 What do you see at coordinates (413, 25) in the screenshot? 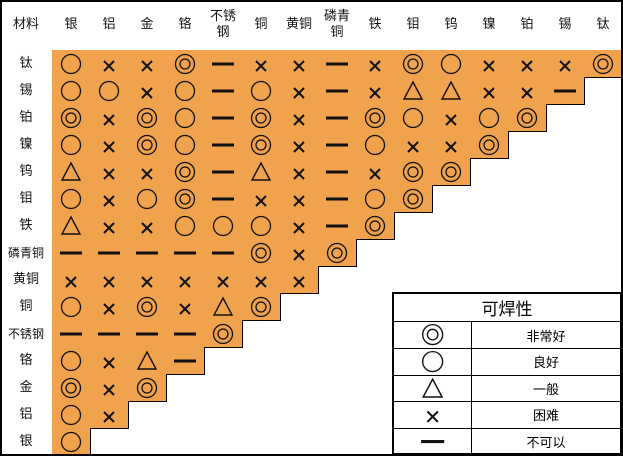
I see `column-header: 钼` at bounding box center [413, 25].